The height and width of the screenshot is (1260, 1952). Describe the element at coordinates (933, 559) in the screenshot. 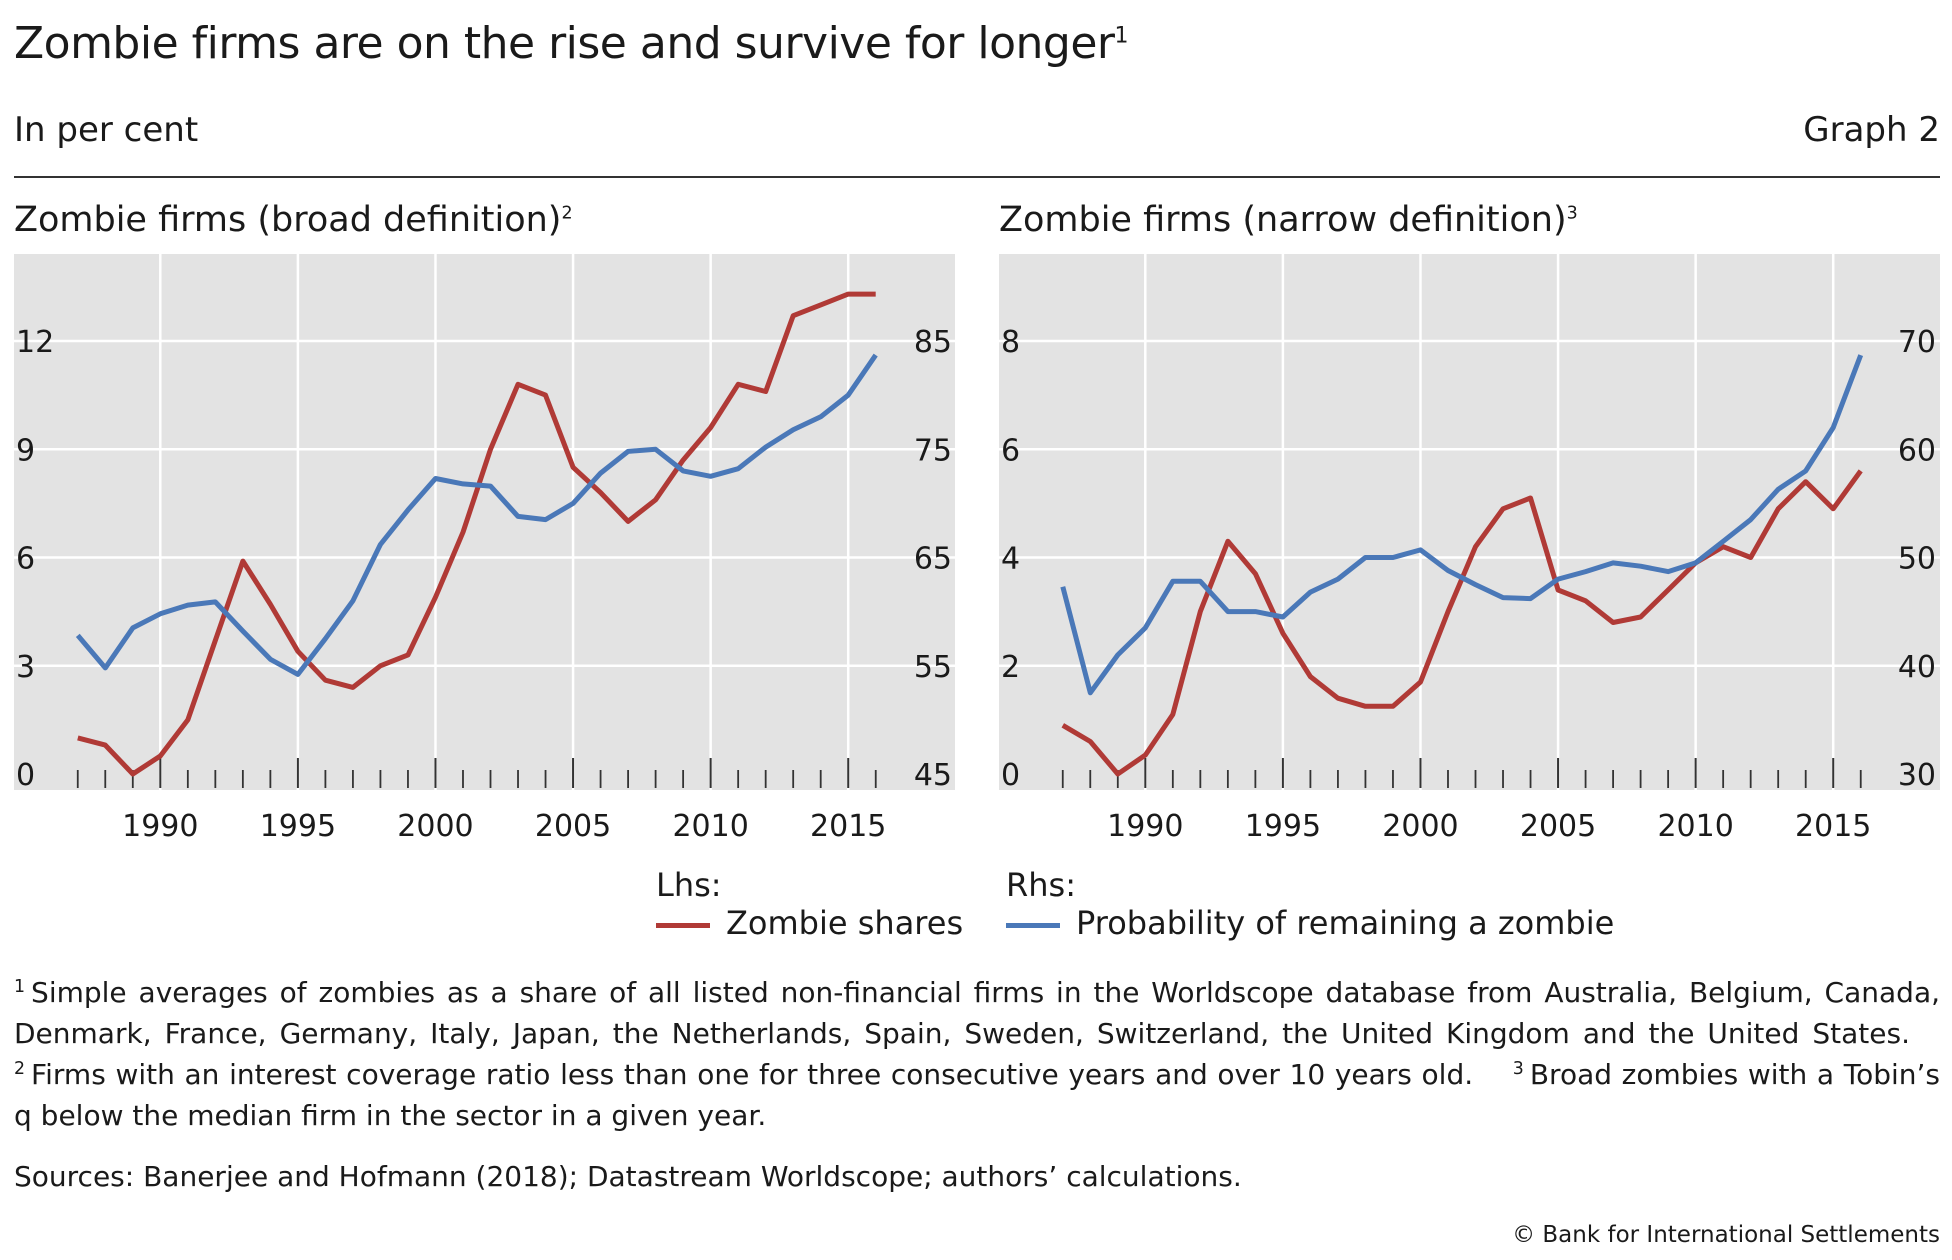

I see `y-right-tick-label: 65` at that location.